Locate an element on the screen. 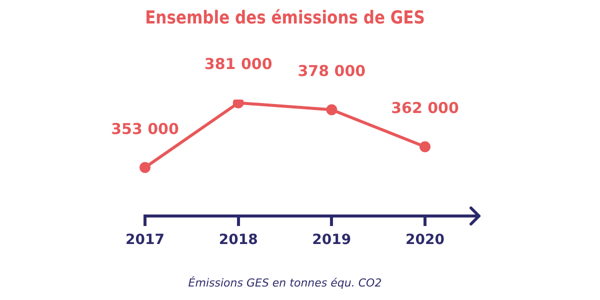  chart-title: Ensemble des émissions de GES is located at coordinates (285, 17).